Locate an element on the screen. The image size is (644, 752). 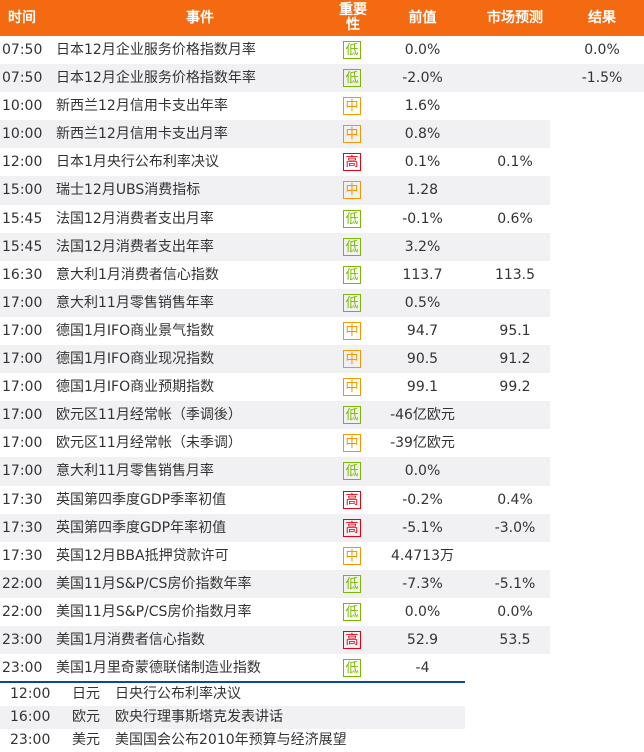
speech-event: 日央行公布利率决议 is located at coordinates (178, 694).